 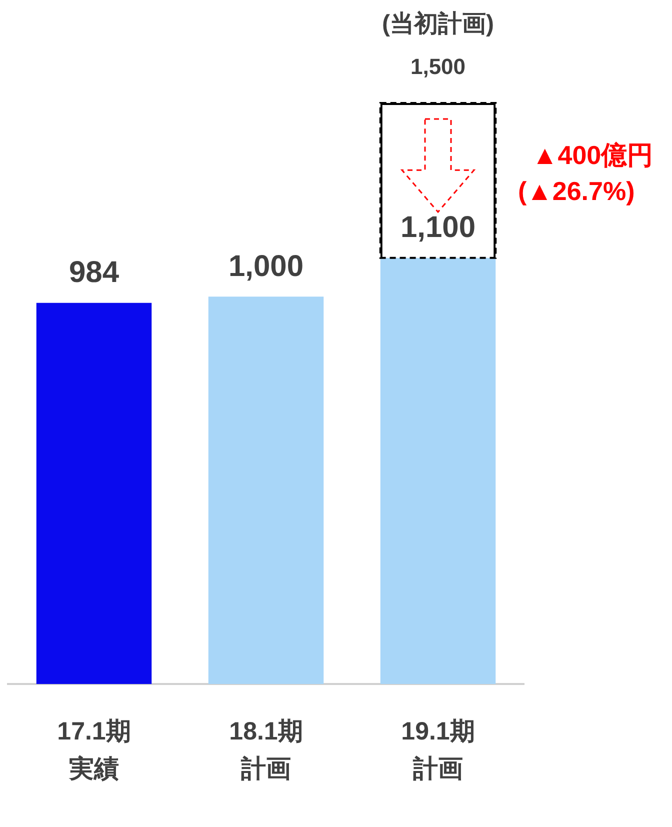 What do you see at coordinates (438, 227) in the screenshot?
I see `data-label: 1,100` at bounding box center [438, 227].